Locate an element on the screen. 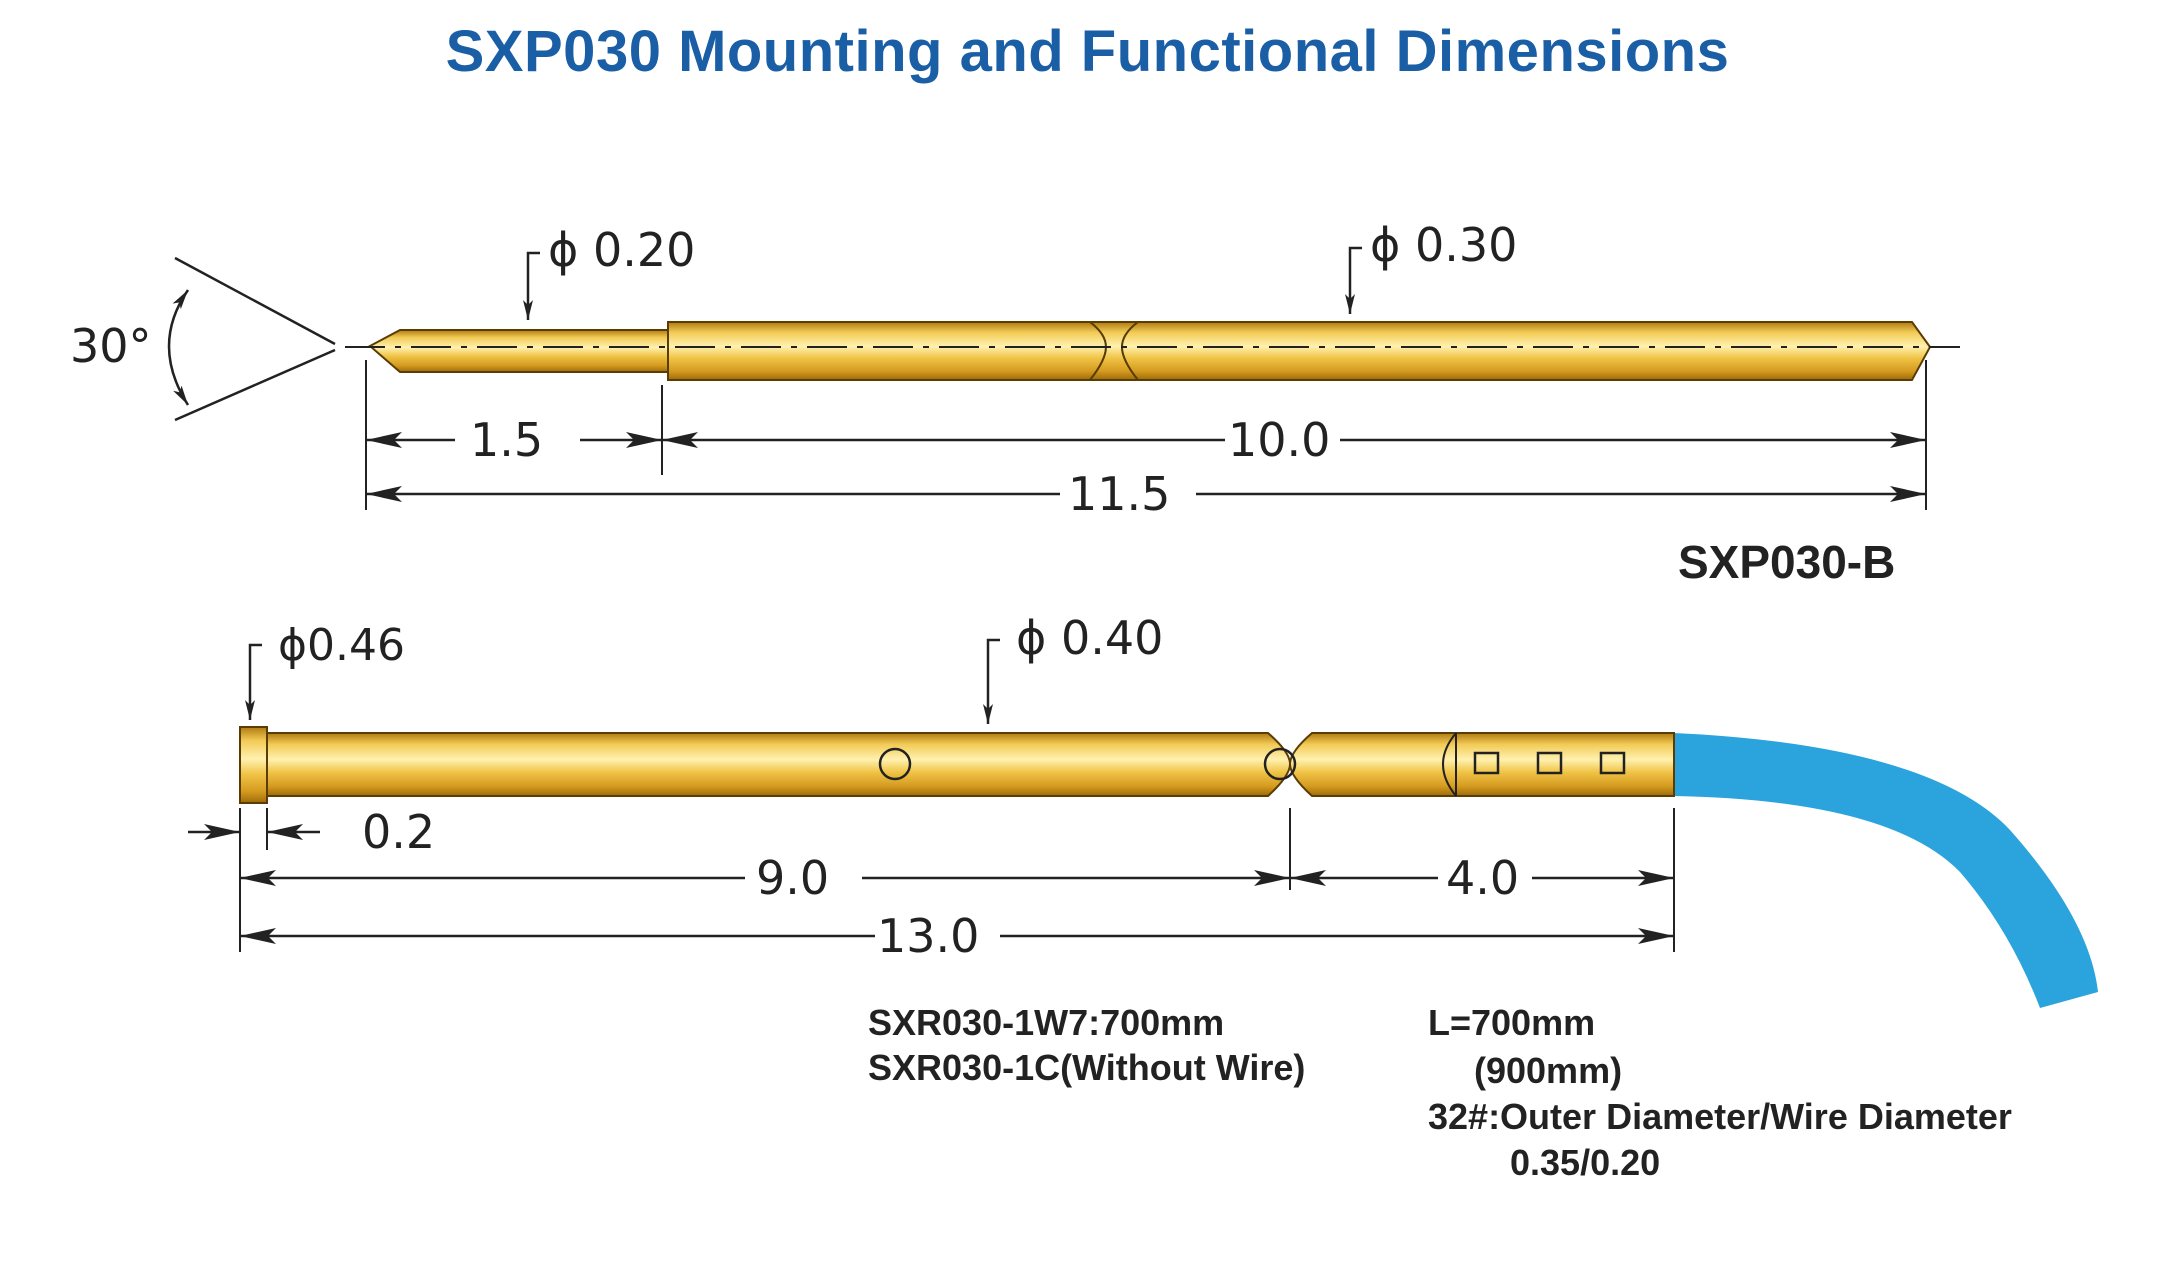 The image size is (2175, 1269). probe-barrel-rear is located at coordinates (1526, 351).